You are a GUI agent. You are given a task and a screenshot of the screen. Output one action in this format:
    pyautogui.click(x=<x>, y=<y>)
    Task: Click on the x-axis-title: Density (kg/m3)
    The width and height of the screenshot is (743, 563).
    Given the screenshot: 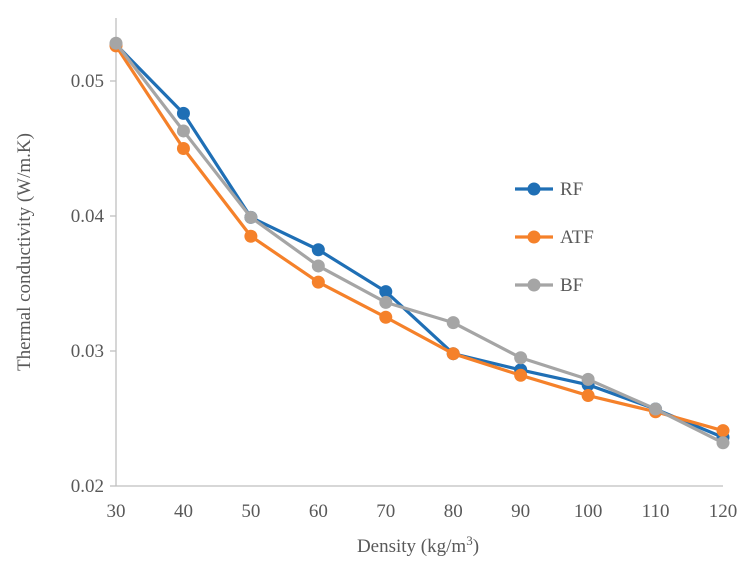 What is the action you would take?
    pyautogui.click(x=418, y=545)
    